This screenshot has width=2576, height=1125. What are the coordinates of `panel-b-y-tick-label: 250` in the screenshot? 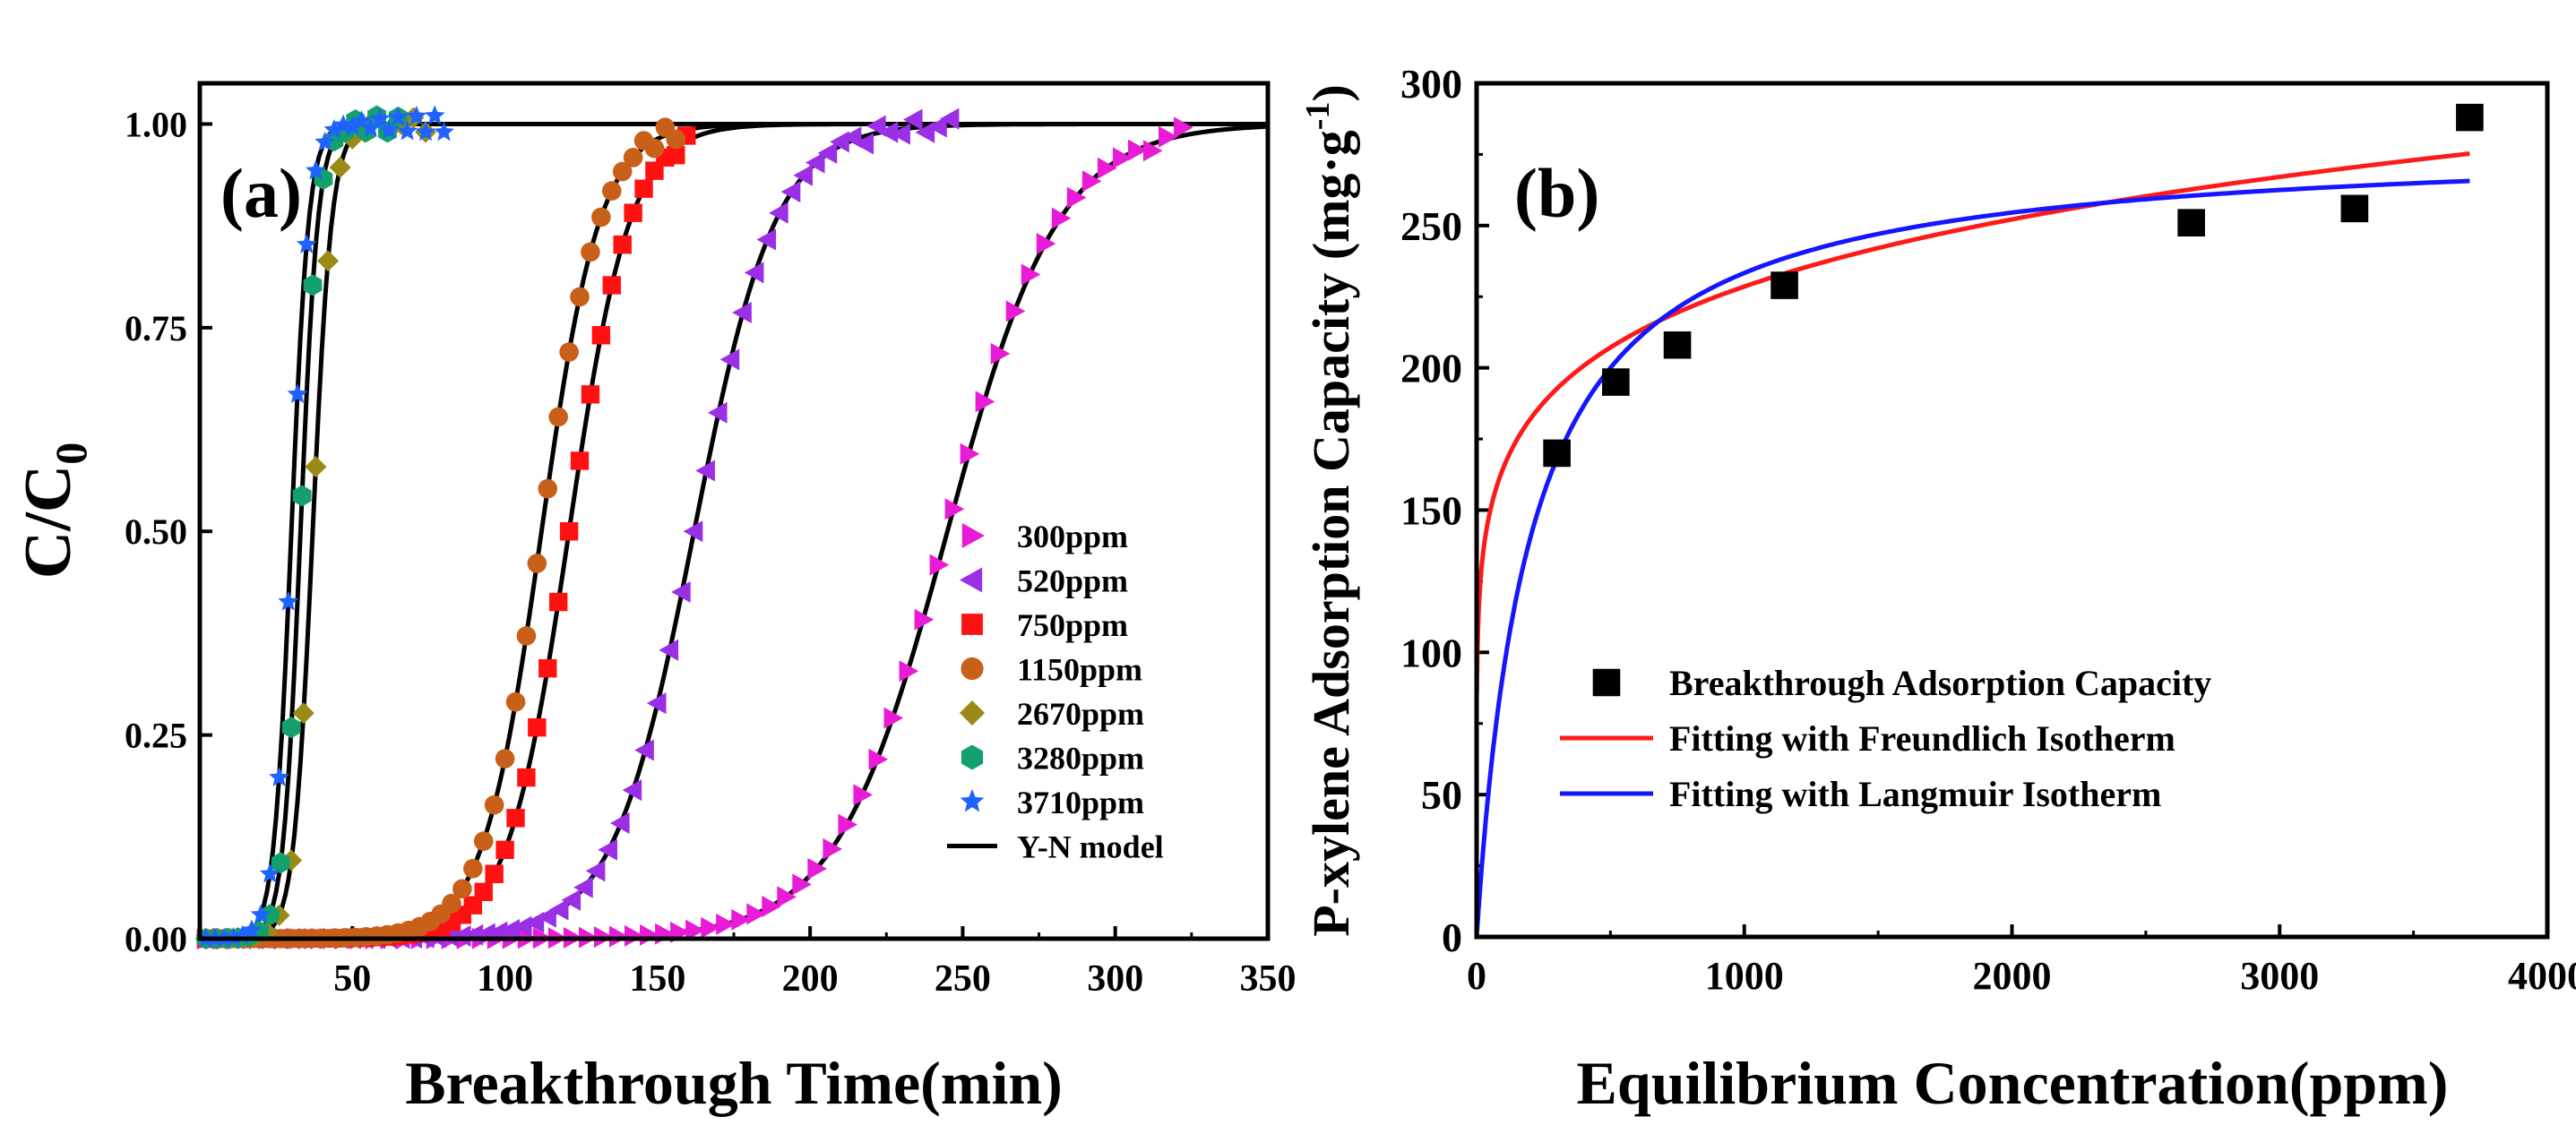 It's located at (1431, 226).